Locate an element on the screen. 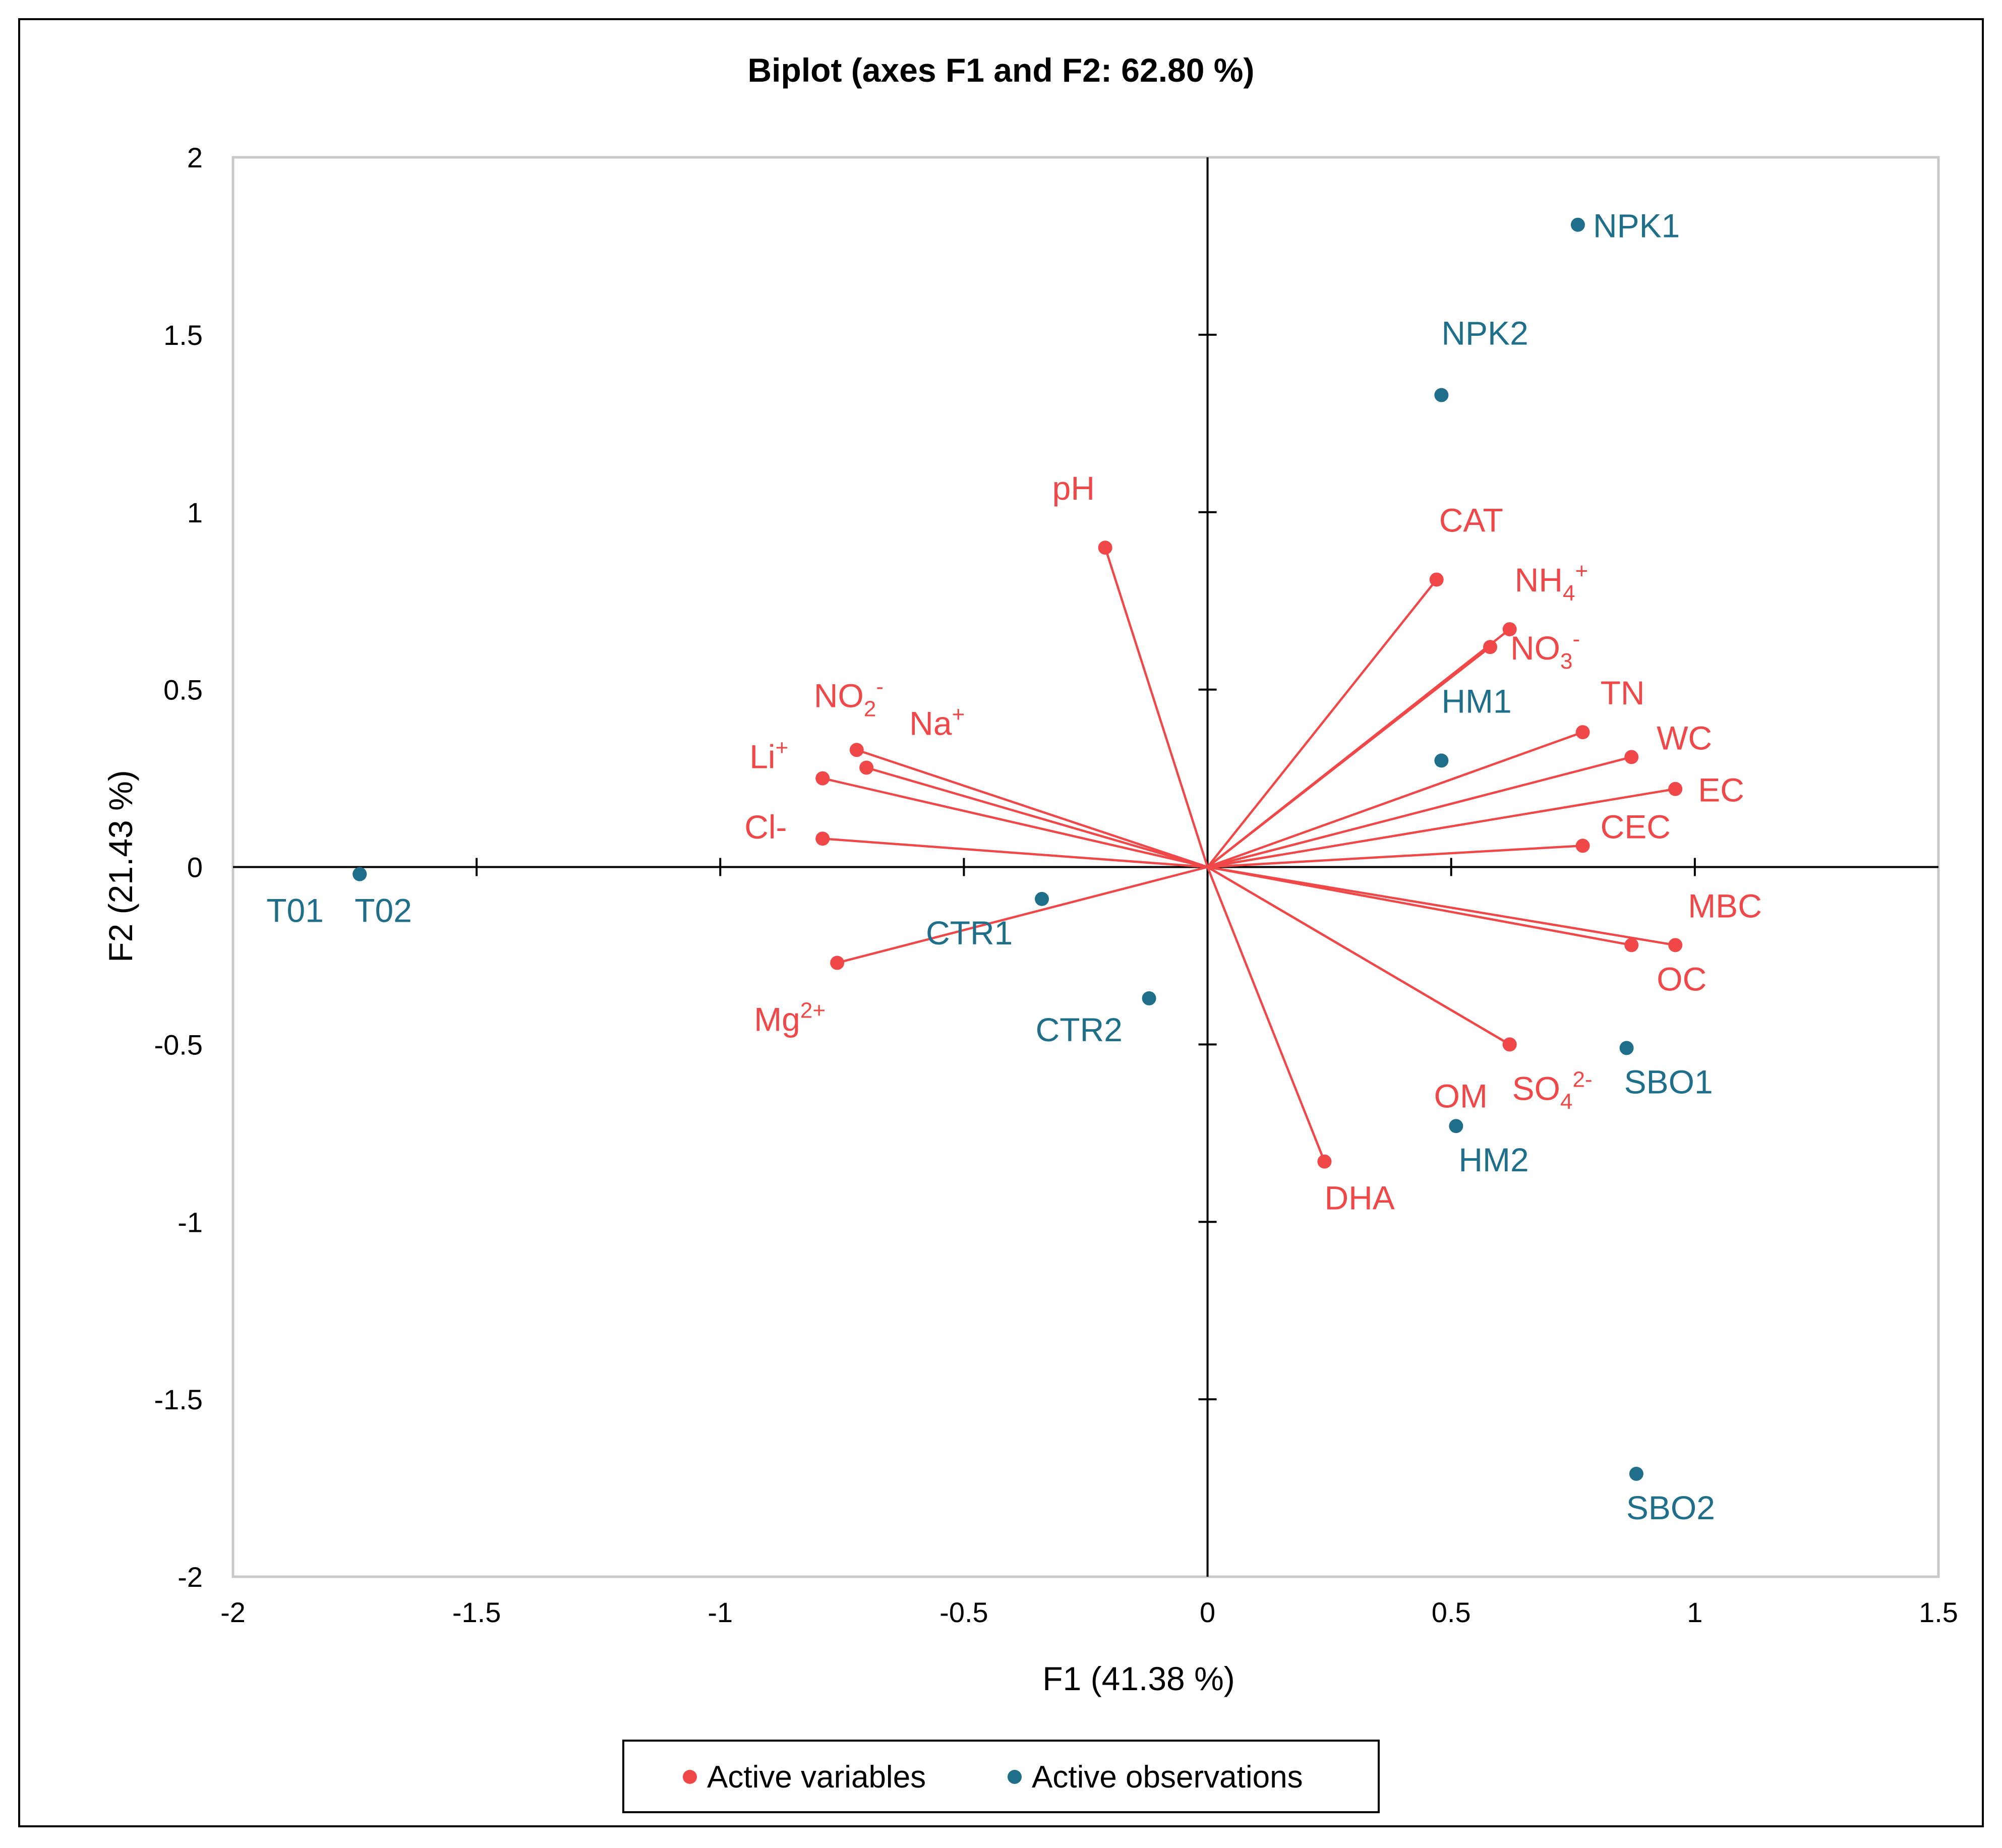 The height and width of the screenshot is (1848, 2002). observation-point-t02 is located at coordinates (359, 874).